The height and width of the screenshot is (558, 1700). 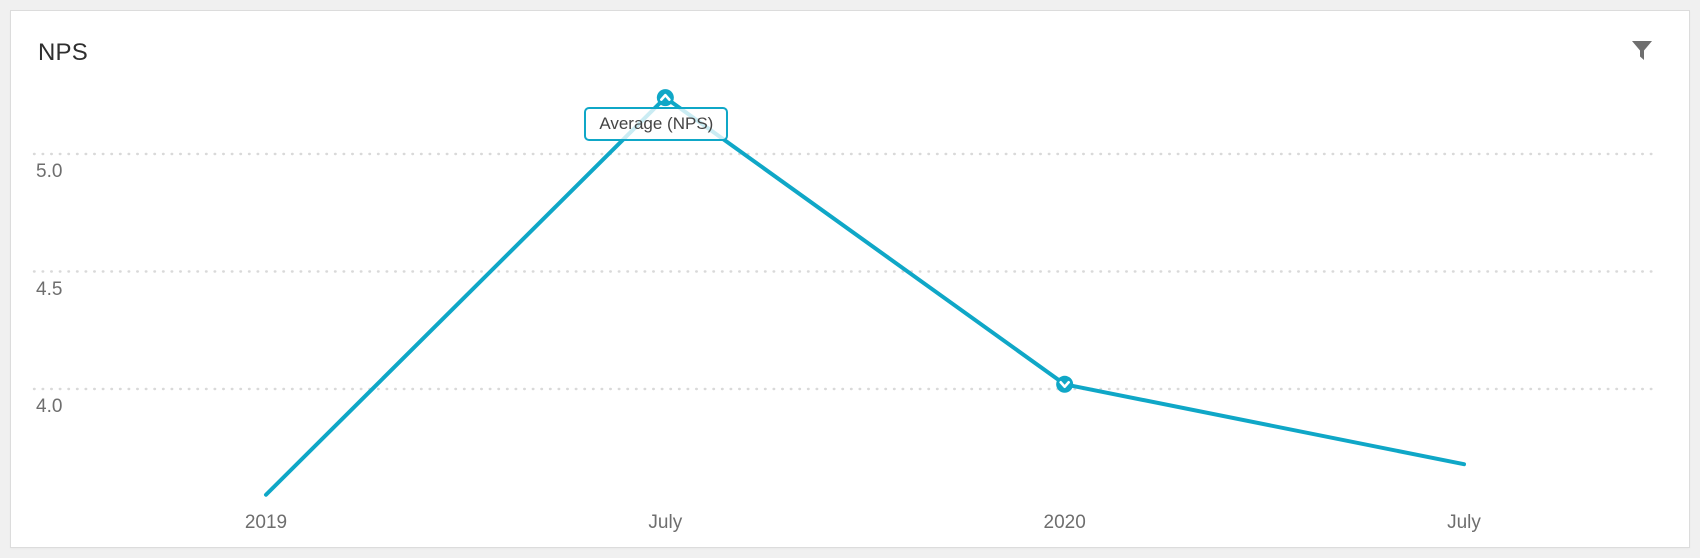 I want to click on y-axis-tick-label: 4.0, so click(x=49, y=406).